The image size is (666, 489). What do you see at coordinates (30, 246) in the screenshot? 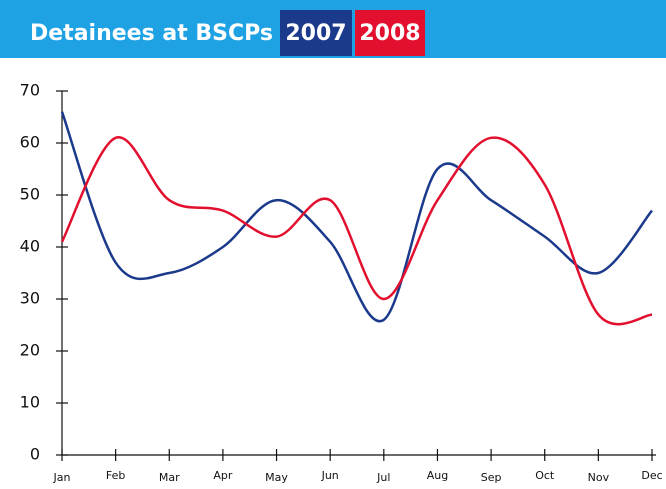
I see `y-tick-label: 40` at bounding box center [30, 246].